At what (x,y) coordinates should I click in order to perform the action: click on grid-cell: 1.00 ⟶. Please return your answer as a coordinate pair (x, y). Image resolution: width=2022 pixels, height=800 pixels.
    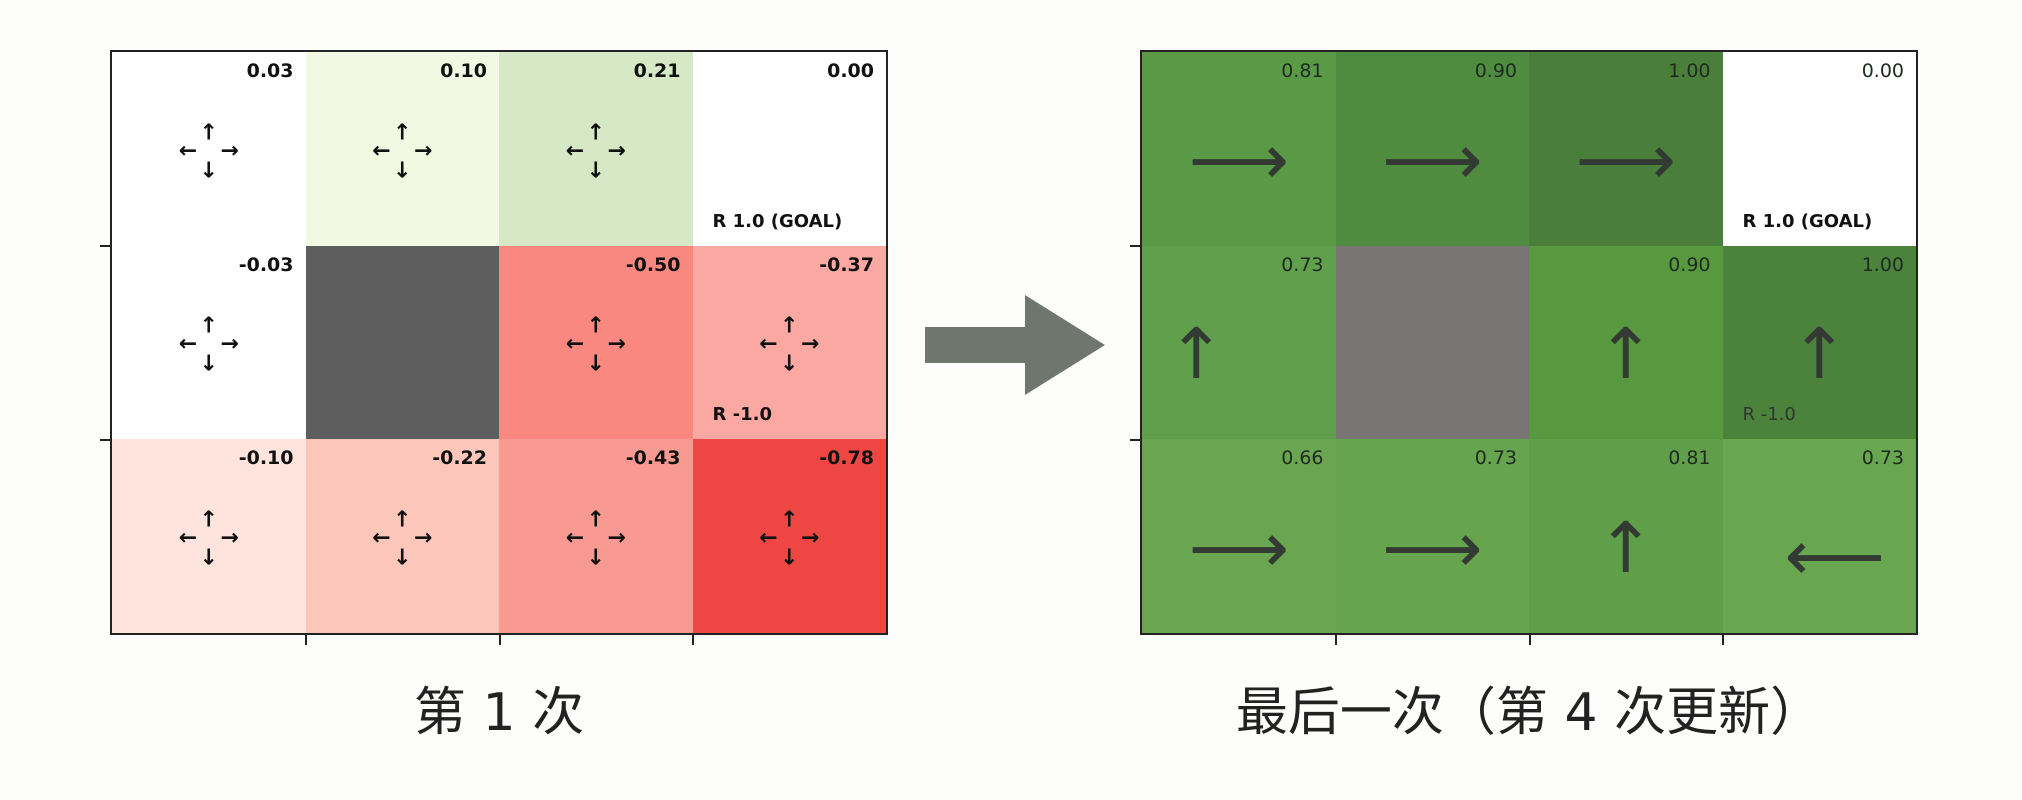
    Looking at the image, I should click on (1626, 149).